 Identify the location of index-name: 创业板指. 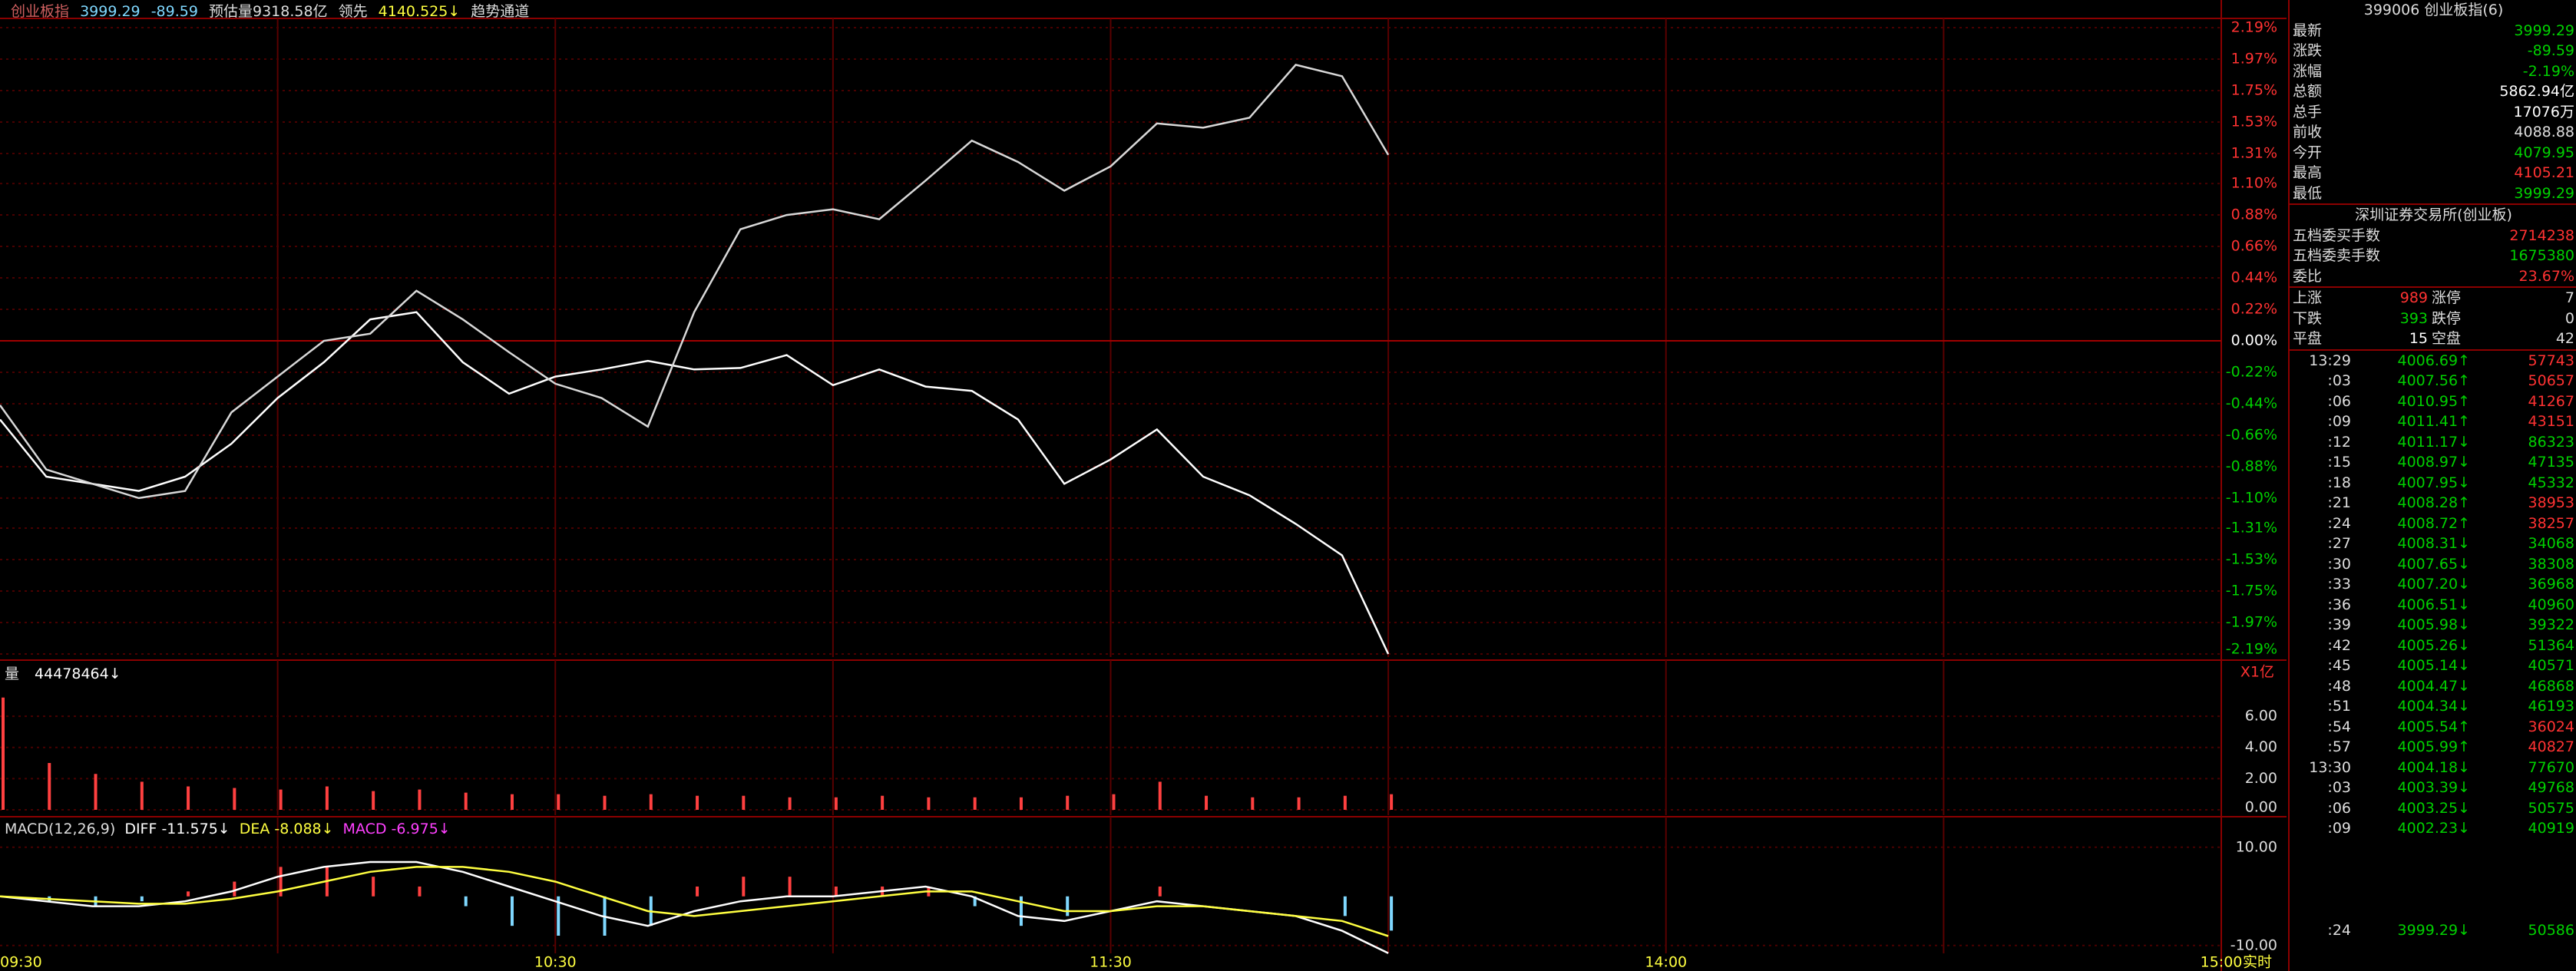
(40, 12).